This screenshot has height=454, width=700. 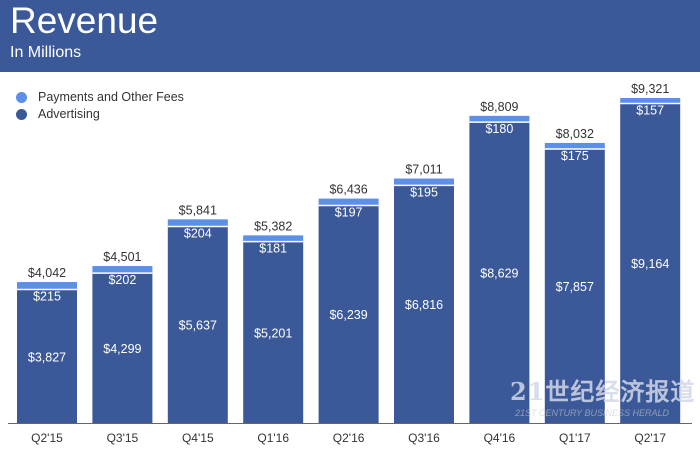 I want to click on x-tick-label: Q2'16, so click(x=349, y=438).